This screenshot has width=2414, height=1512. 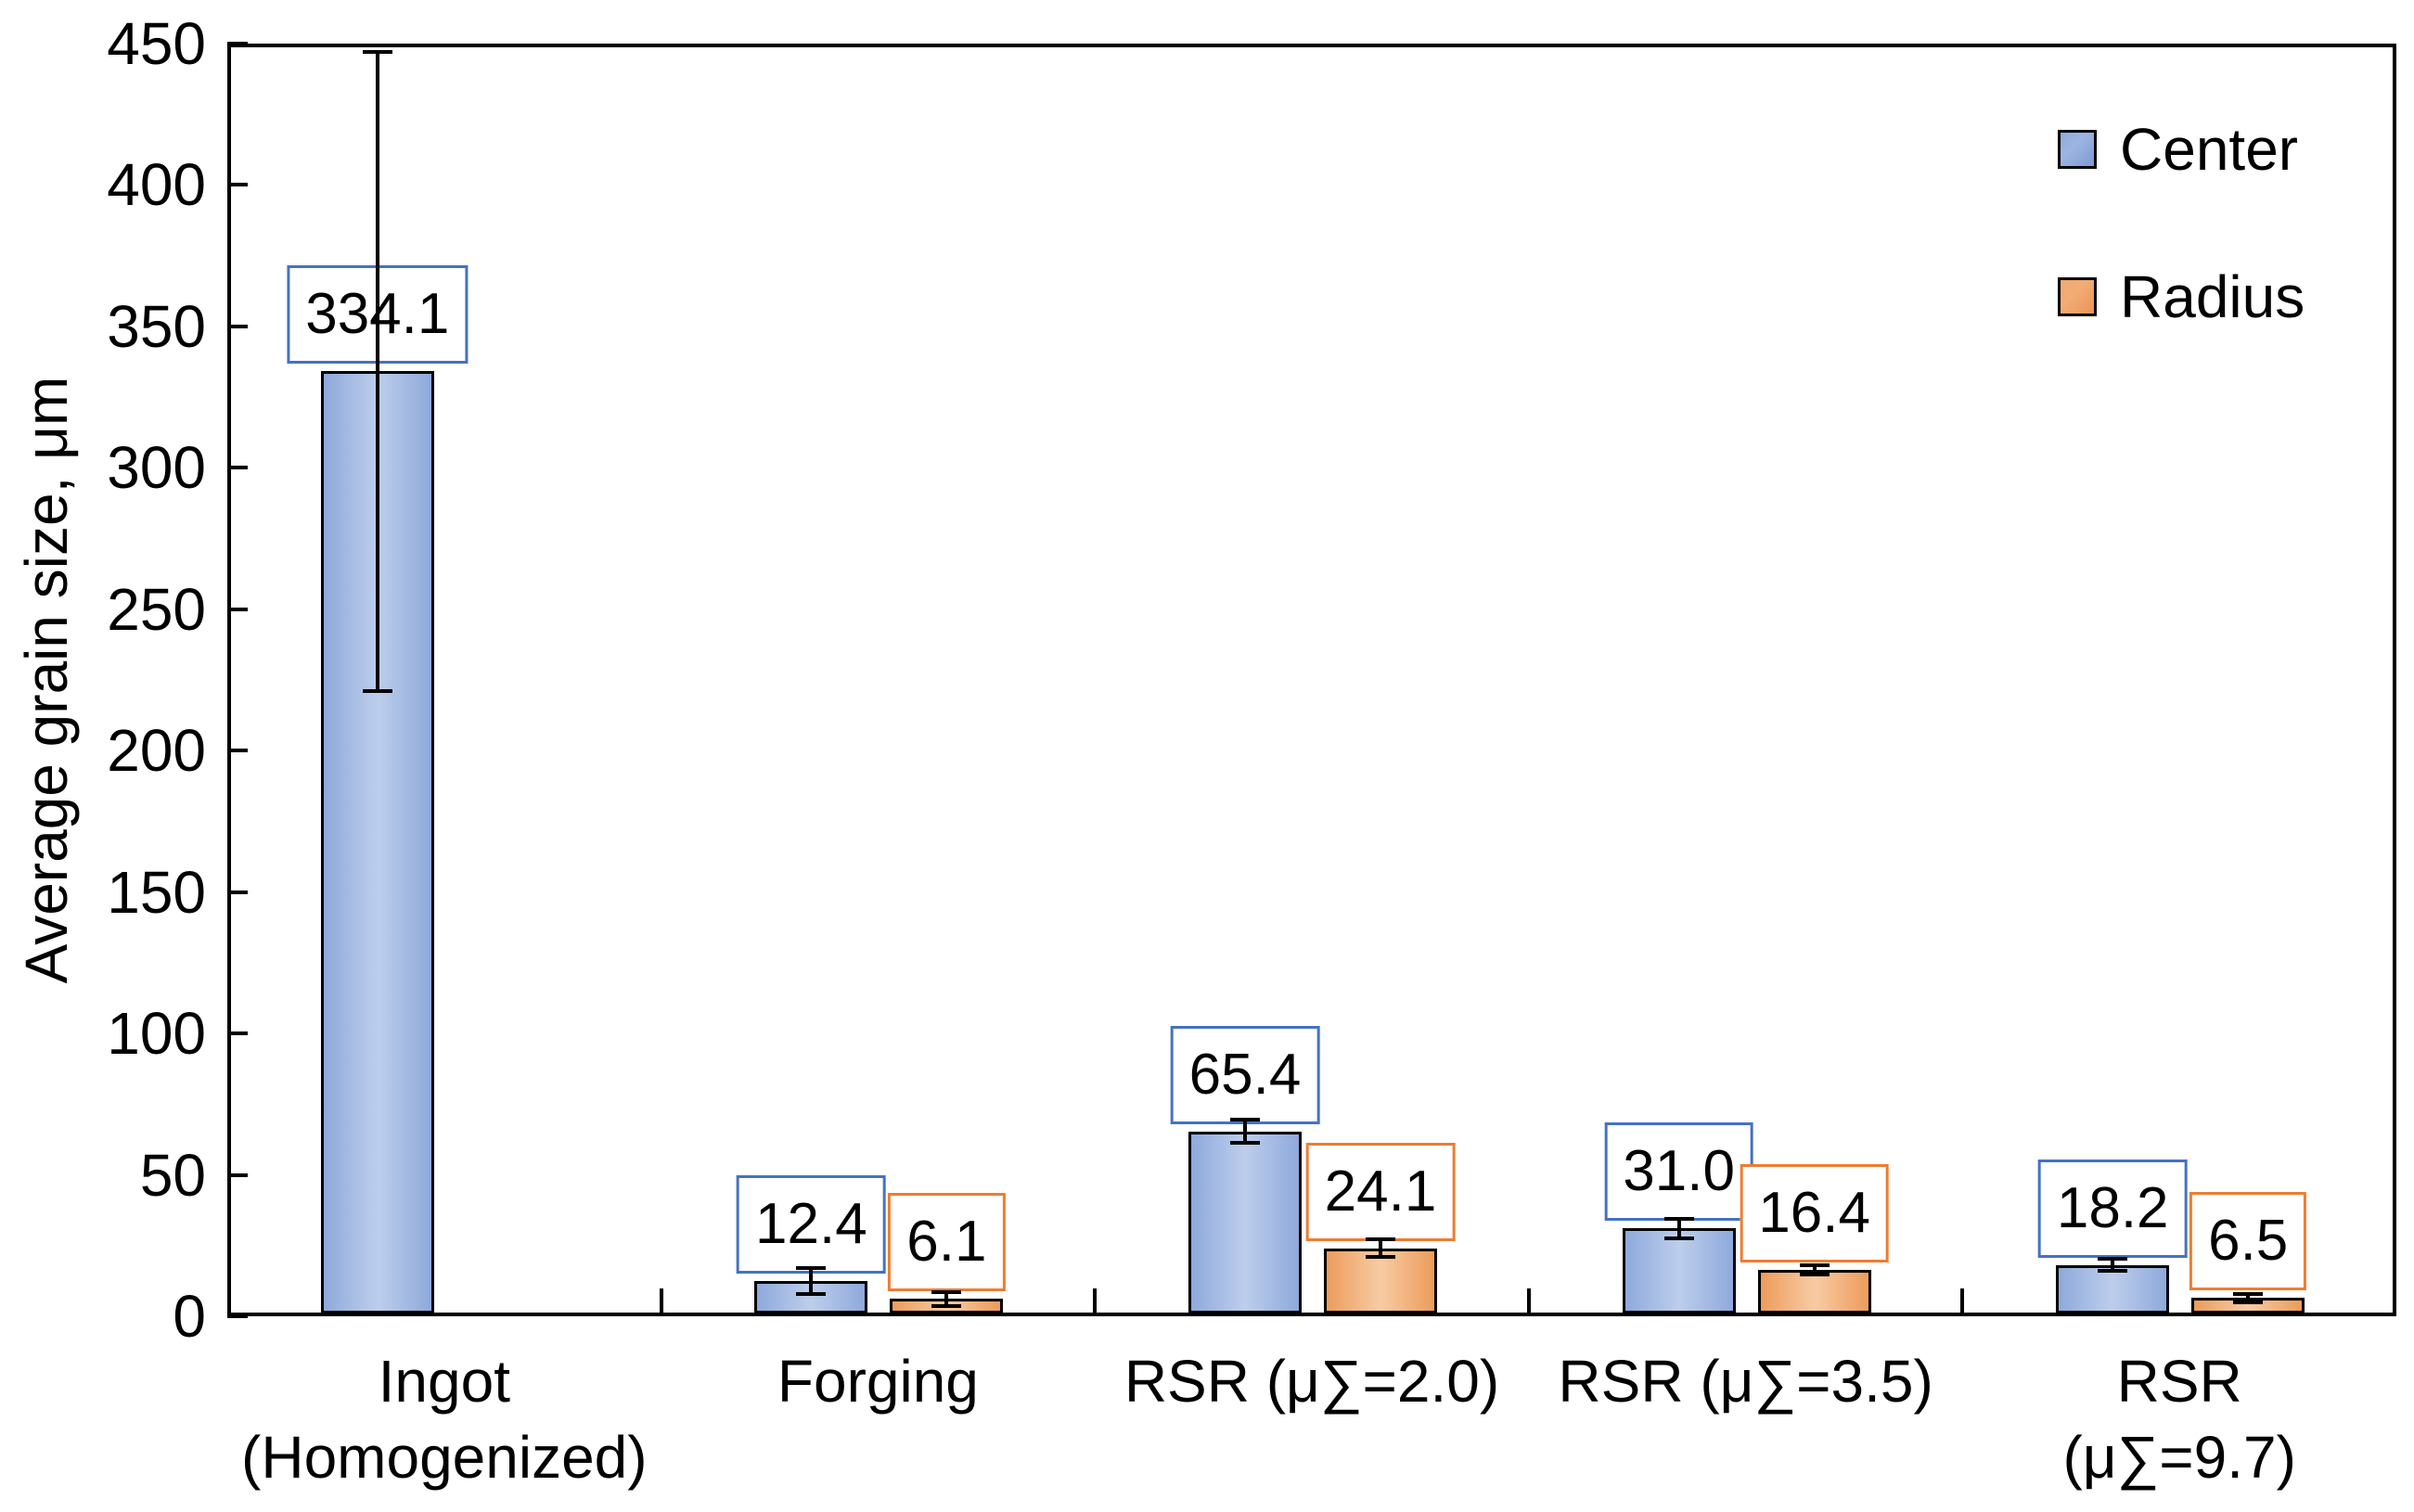 I want to click on value-label-center-2: 65.4, so click(x=1245, y=1074).